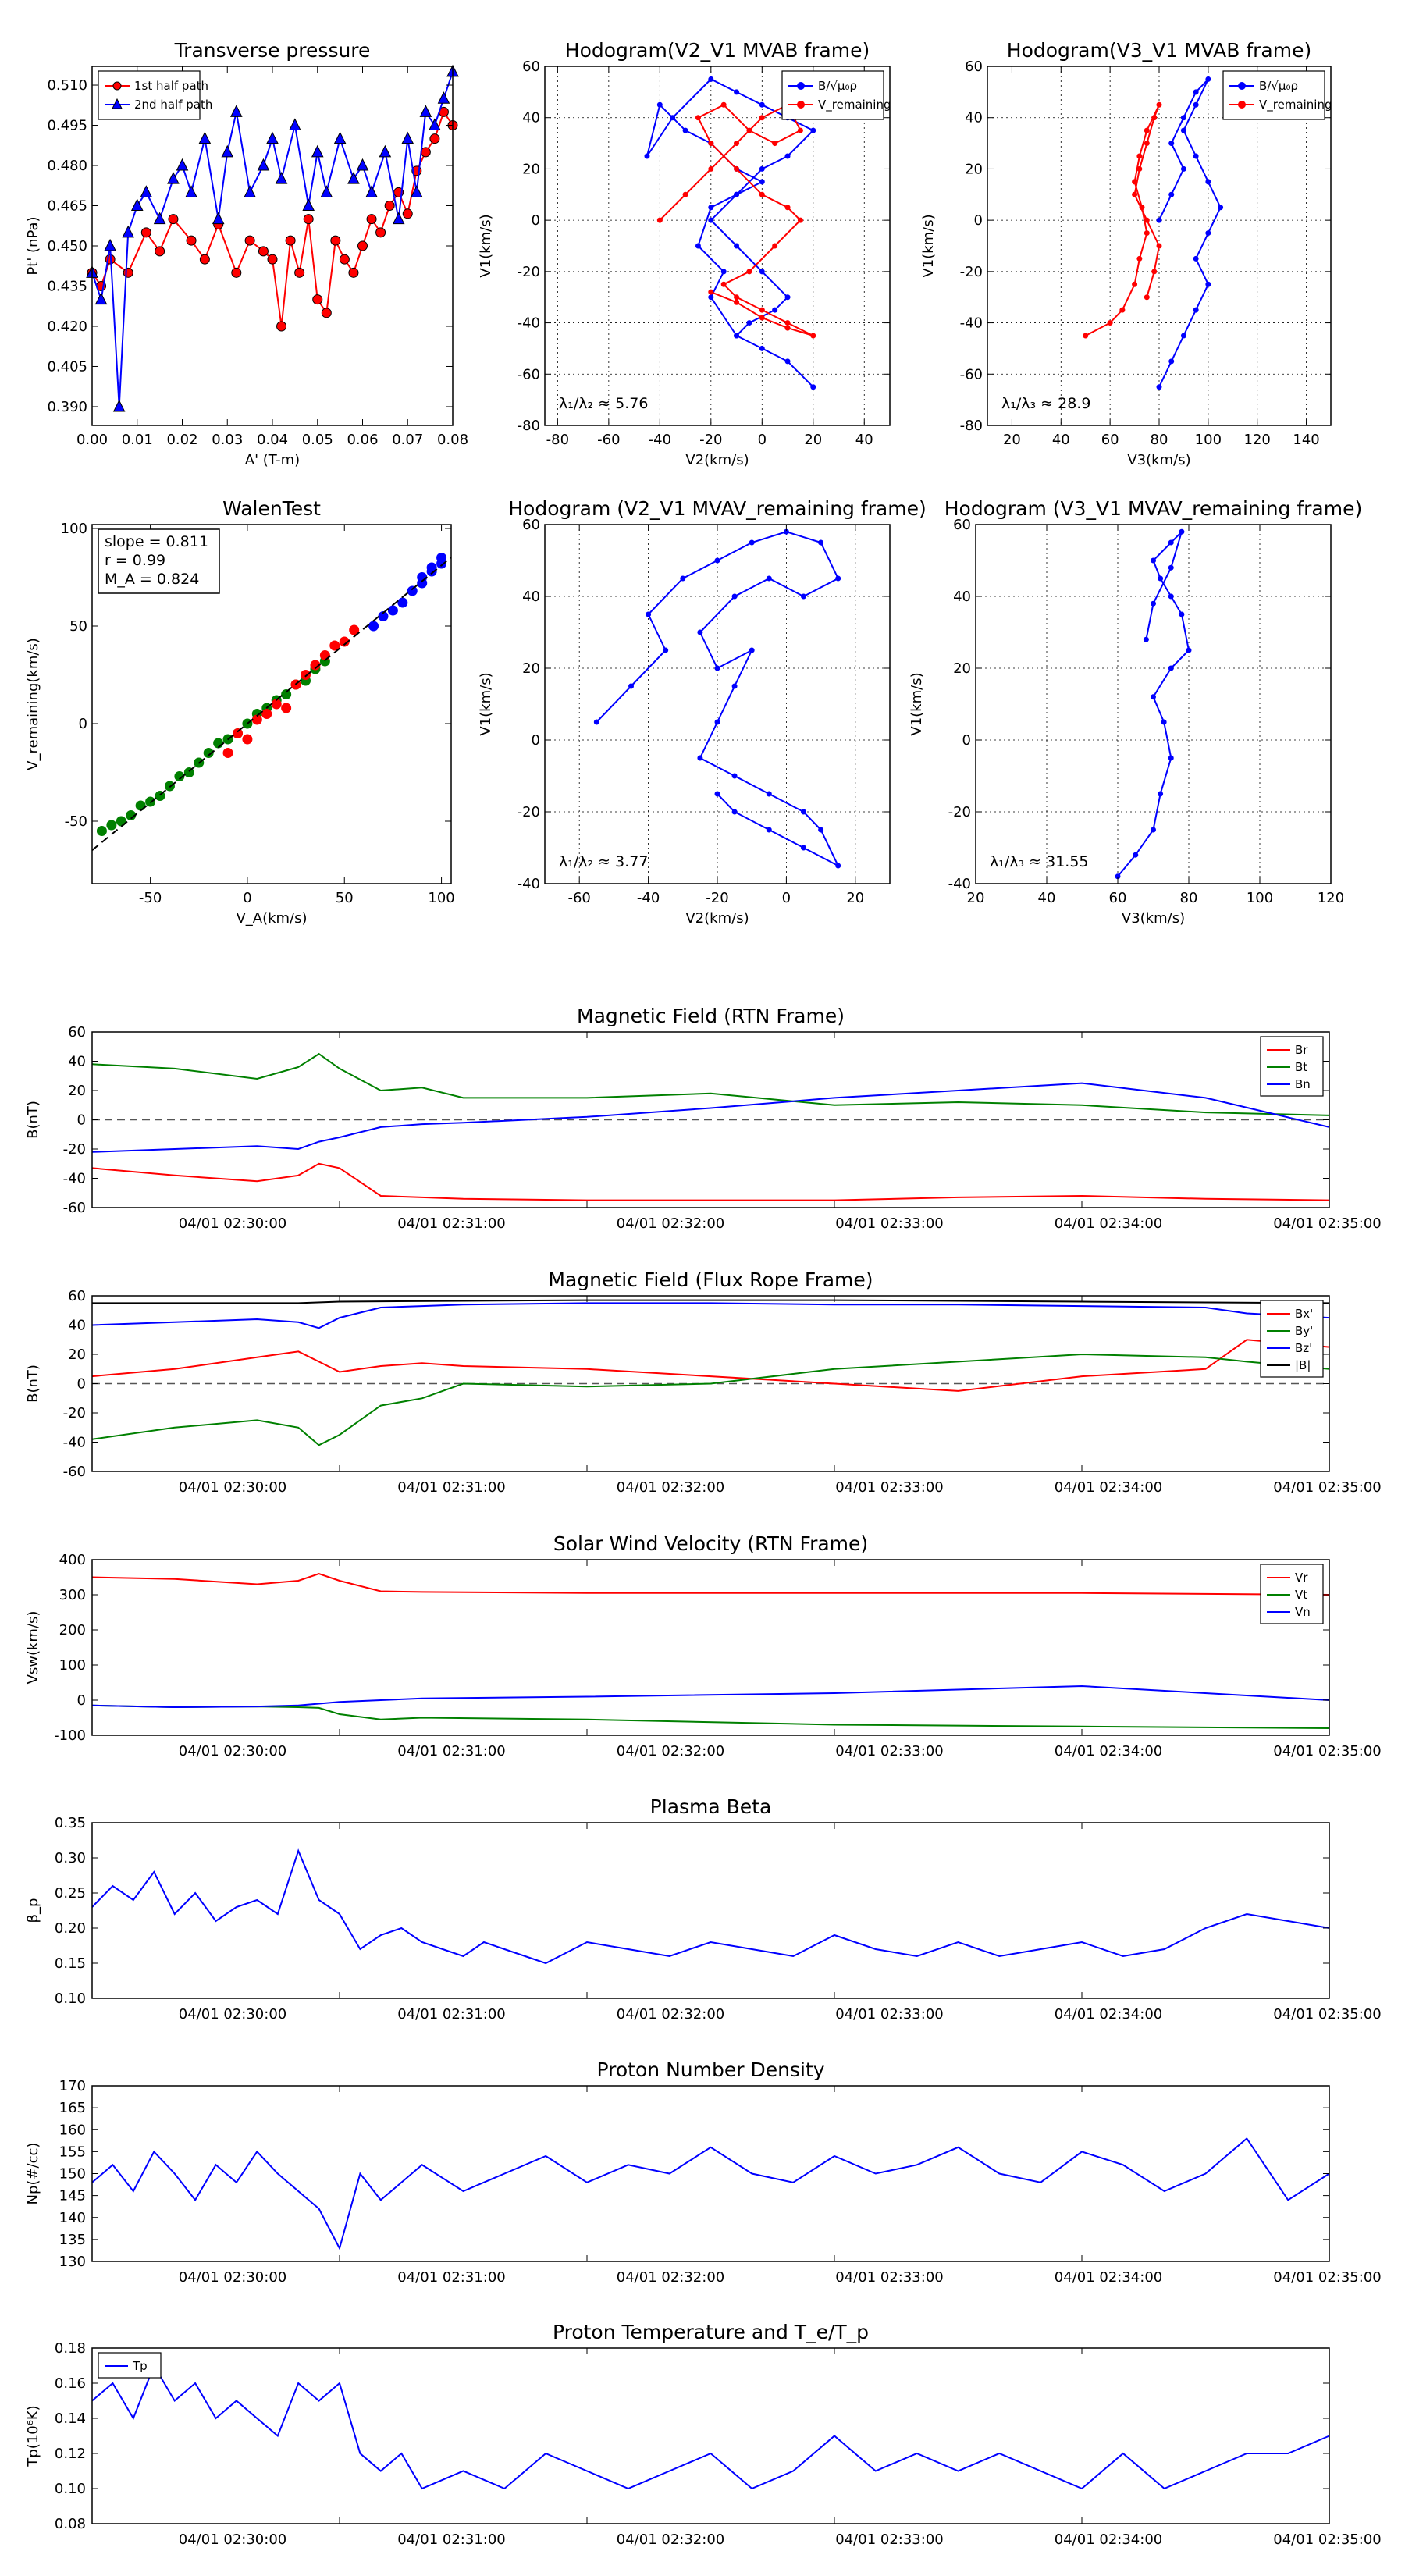 The image size is (1405, 2576). I want to click on x-tick-label: -50, so click(151, 898).